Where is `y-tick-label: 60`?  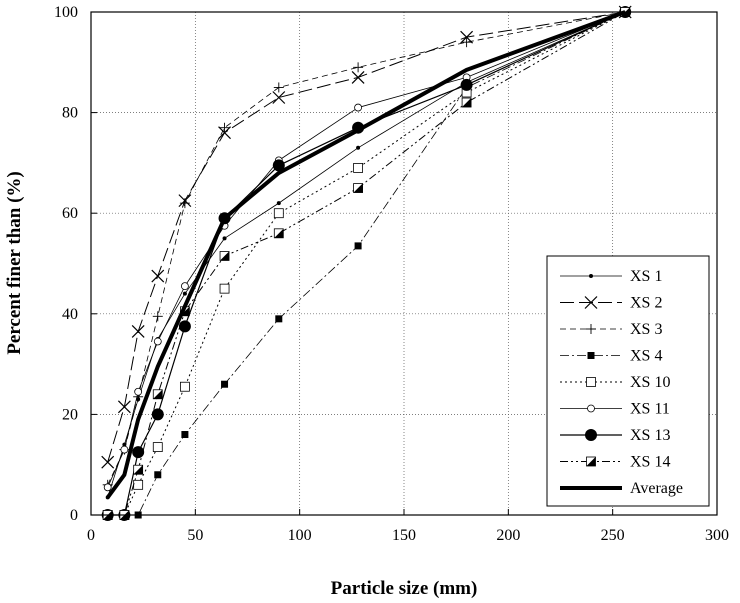 y-tick-label: 60 is located at coordinates (70, 213).